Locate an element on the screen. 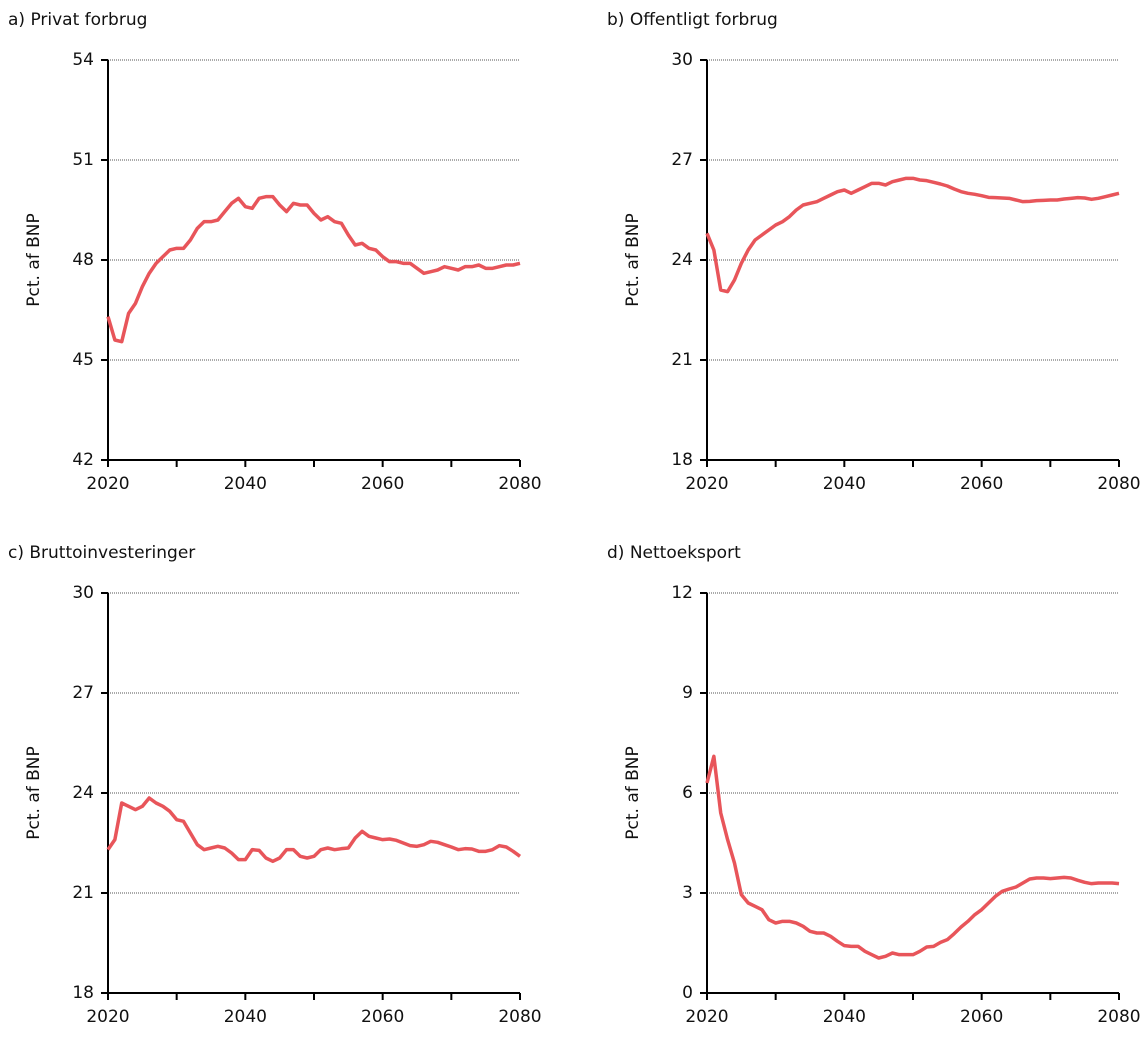 This screenshot has width=1146, height=1038. y-tick-label: 3 is located at coordinates (687, 893).